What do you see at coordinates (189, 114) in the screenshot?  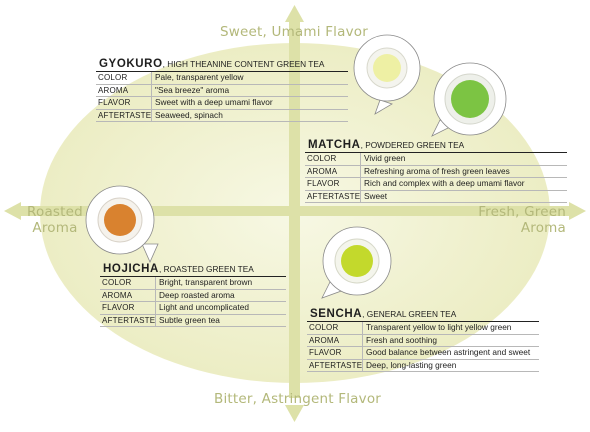 I see `row-value: Seaweed, spinach` at bounding box center [189, 114].